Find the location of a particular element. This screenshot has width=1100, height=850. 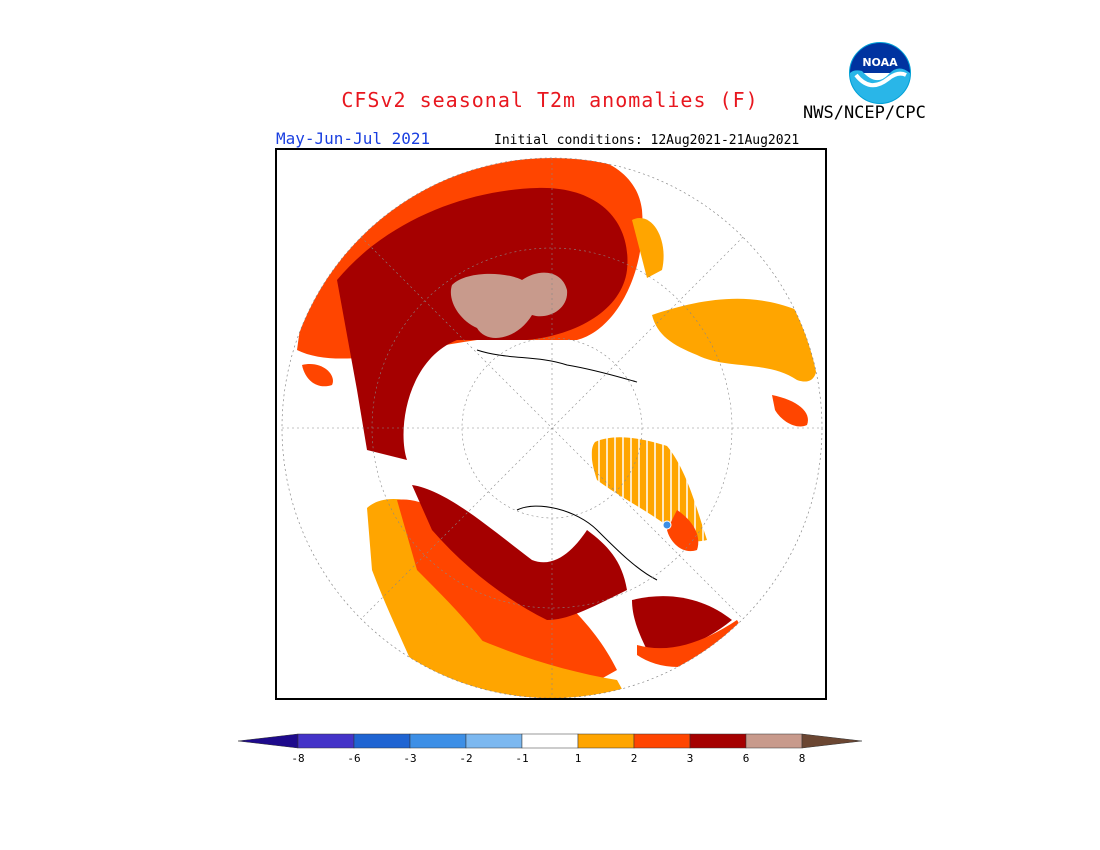

colorbar-tick-label: 8 is located at coordinates (802, 758).